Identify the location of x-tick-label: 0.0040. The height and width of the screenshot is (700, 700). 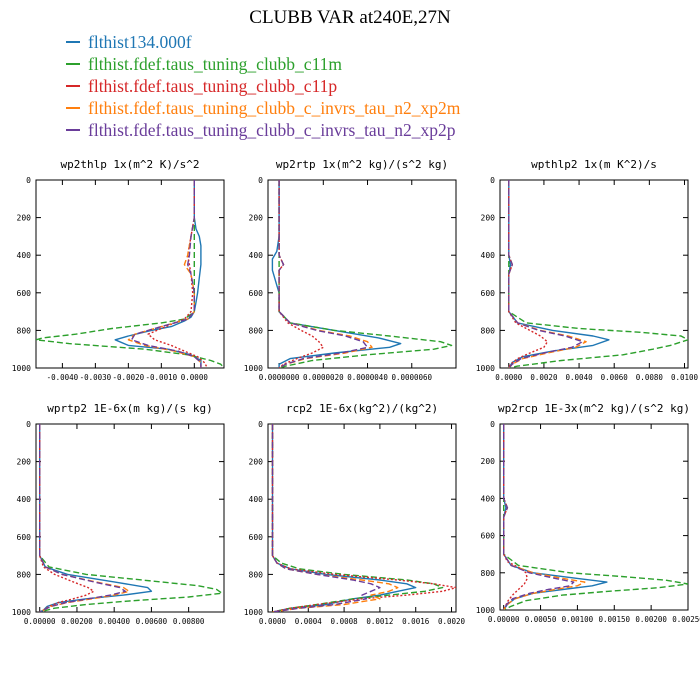
(580, 377).